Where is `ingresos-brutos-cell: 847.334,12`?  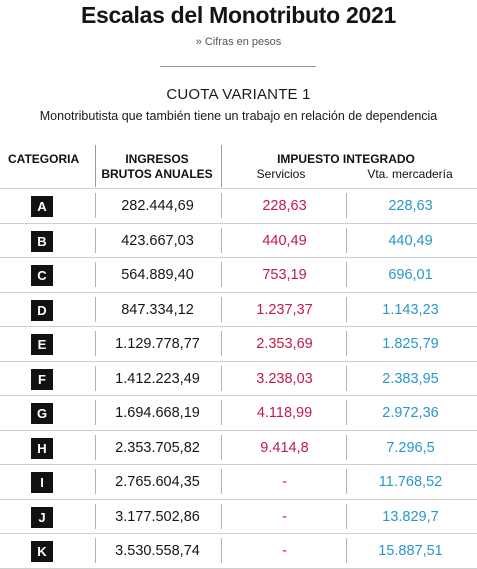
ingresos-brutos-cell: 847.334,12 is located at coordinates (157, 309).